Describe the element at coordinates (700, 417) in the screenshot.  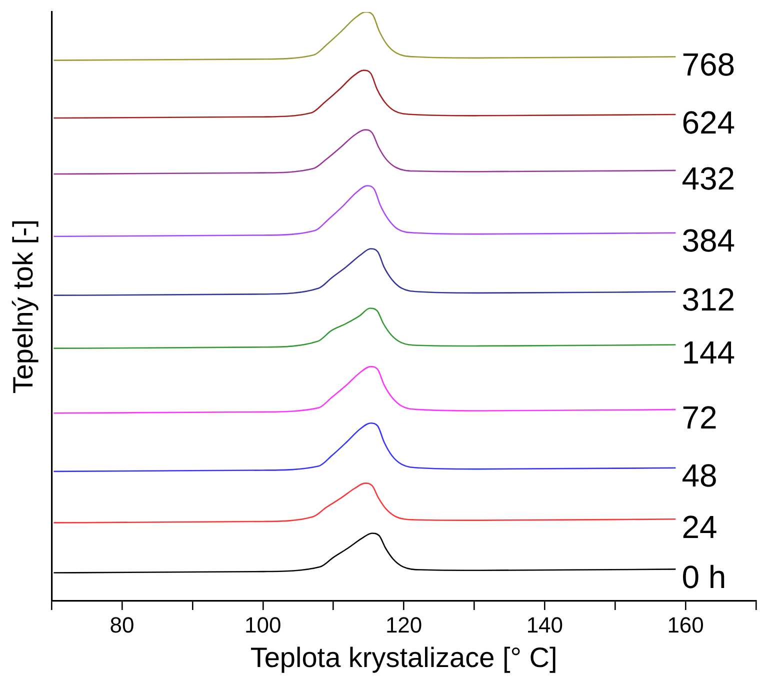
I see `series-label: 72` at that location.